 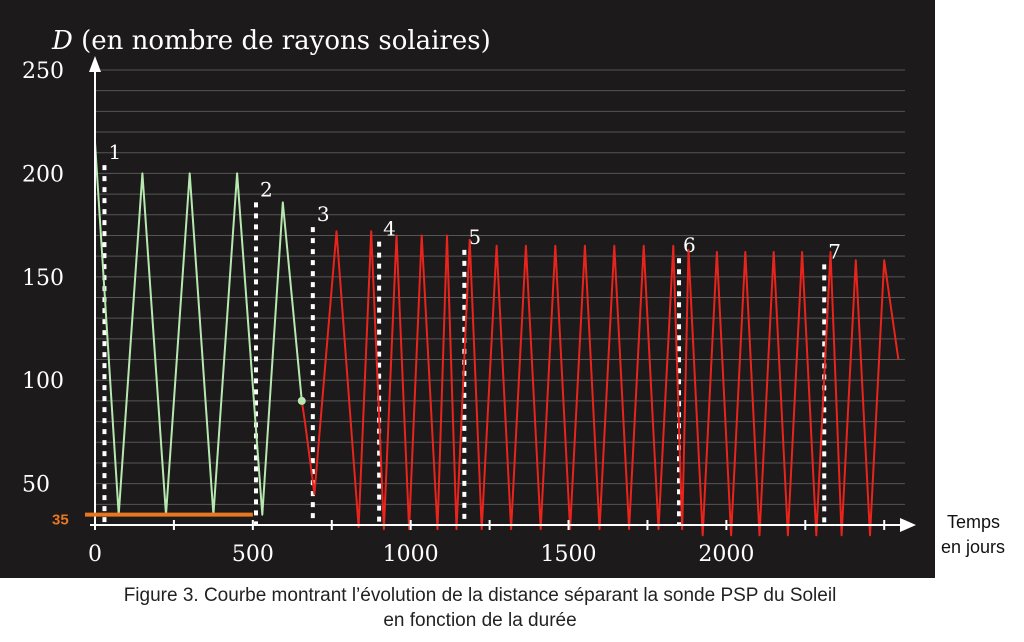 What do you see at coordinates (198, 329) in the screenshot?
I see `series-line` at bounding box center [198, 329].